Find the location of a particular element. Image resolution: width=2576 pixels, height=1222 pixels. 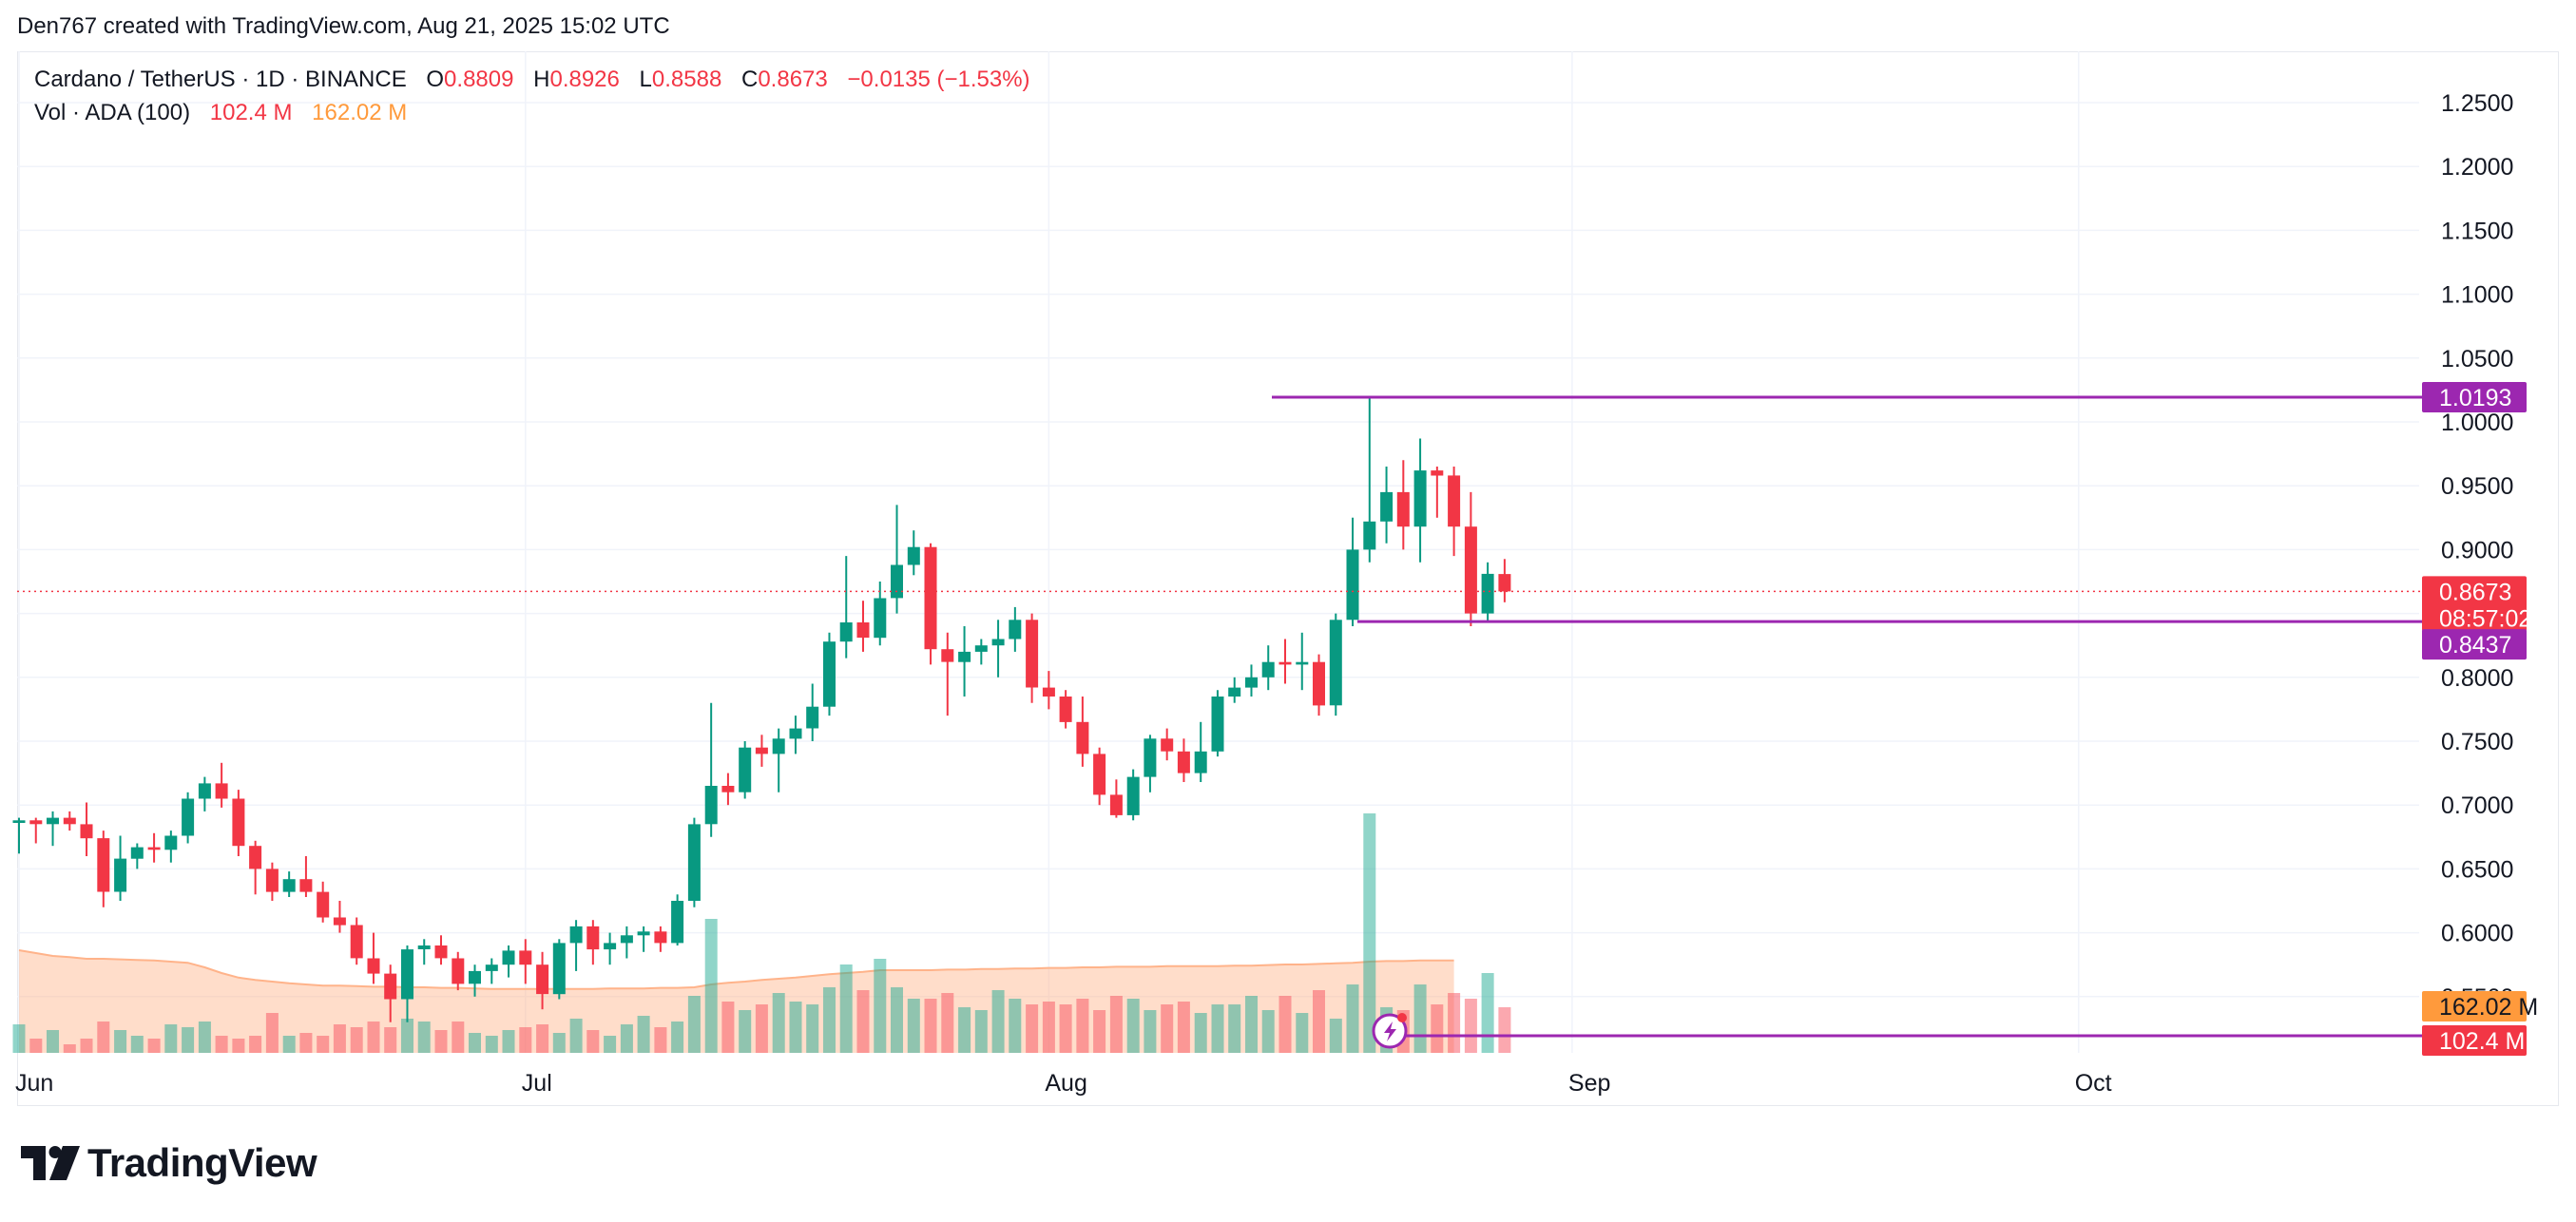

tradingview-wordmark: TradingView is located at coordinates (202, 1162).